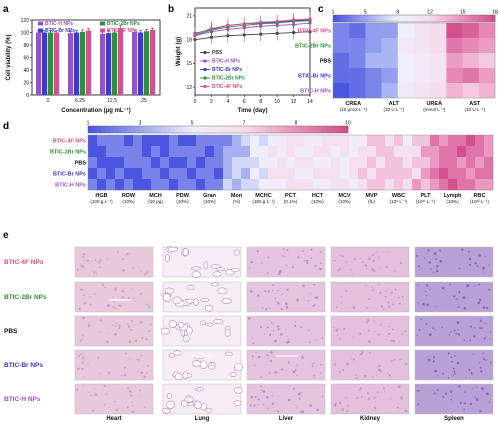  I want to click on column-unit: (10%), so click(452, 201).